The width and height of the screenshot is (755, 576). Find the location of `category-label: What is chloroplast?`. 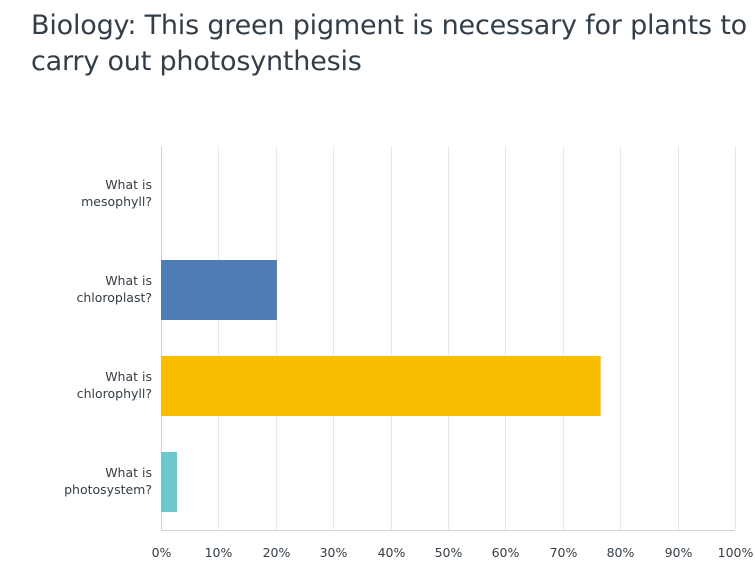

category-label: What is chloroplast? is located at coordinates (114, 289).